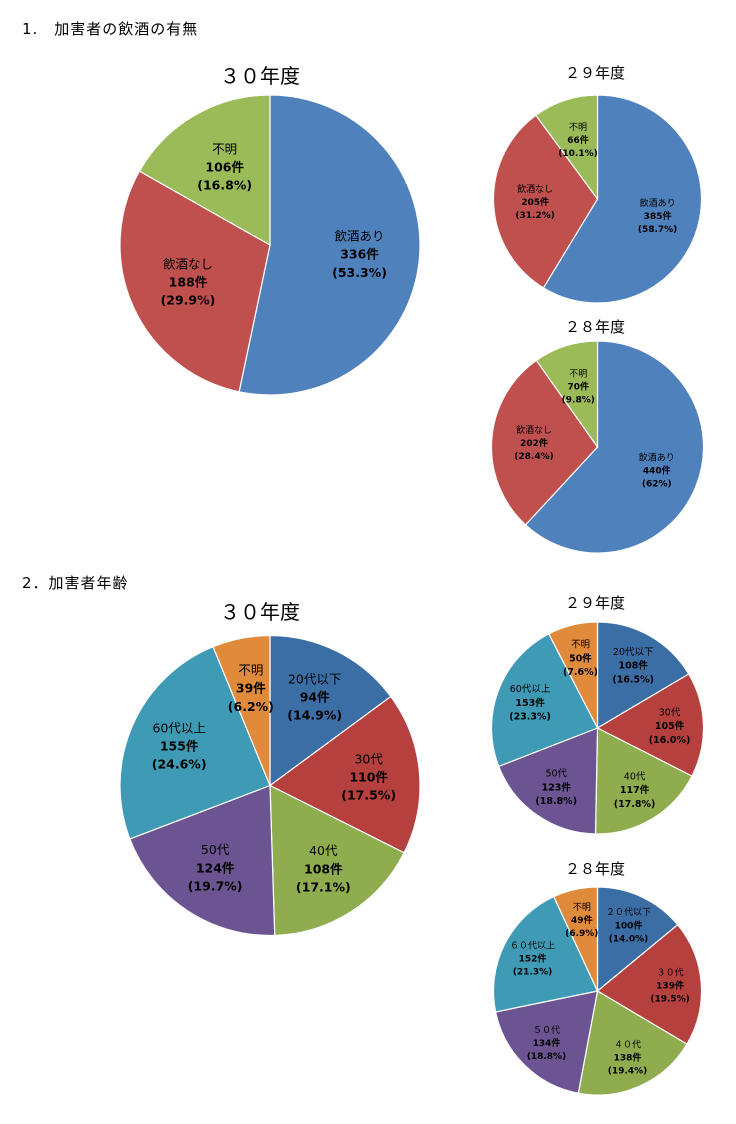  Describe the element at coordinates (581, 920) in the screenshot. I see `slice-label-age-h28-5: 不明 49件(6.9%)` at that location.